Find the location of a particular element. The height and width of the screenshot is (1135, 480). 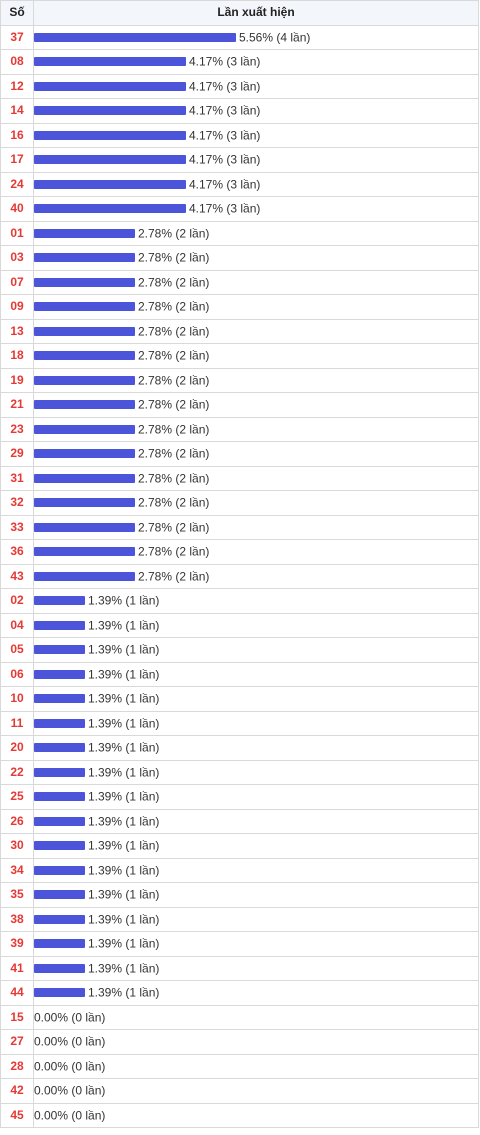

table-row: 20 1.39% (1 lần) is located at coordinates (239, 748).